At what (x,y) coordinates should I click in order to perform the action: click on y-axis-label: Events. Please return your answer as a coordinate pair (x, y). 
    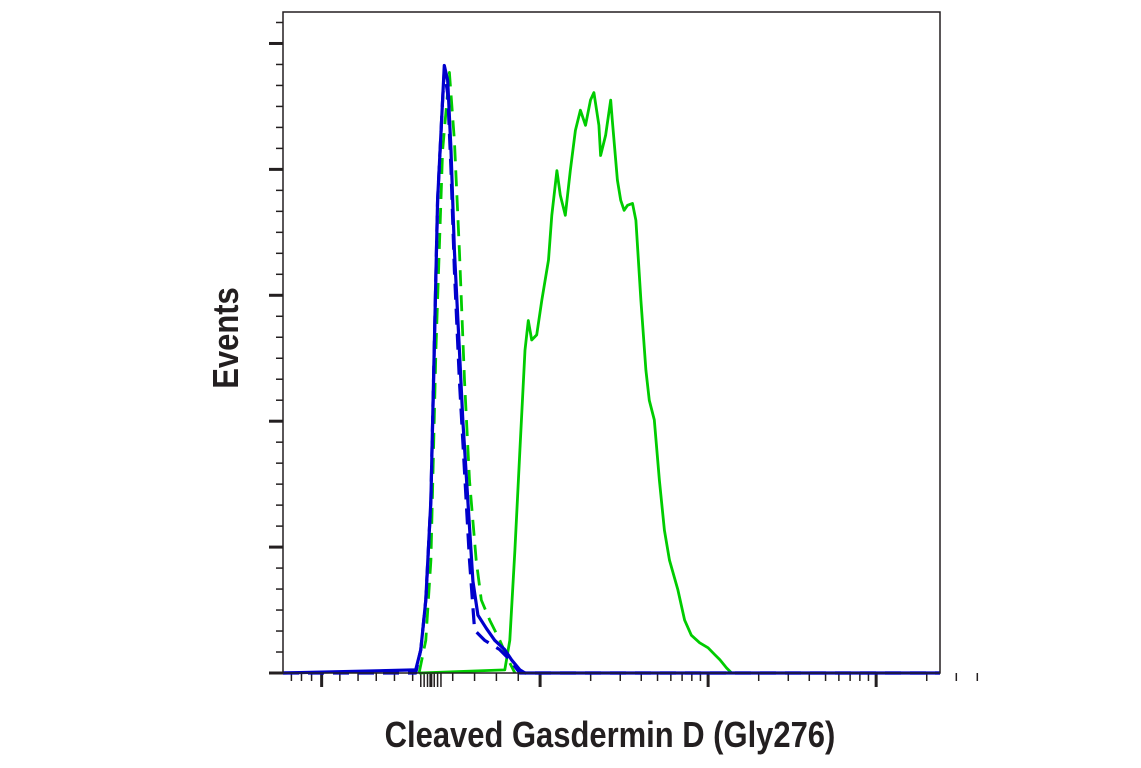
    Looking at the image, I should click on (227, 337).